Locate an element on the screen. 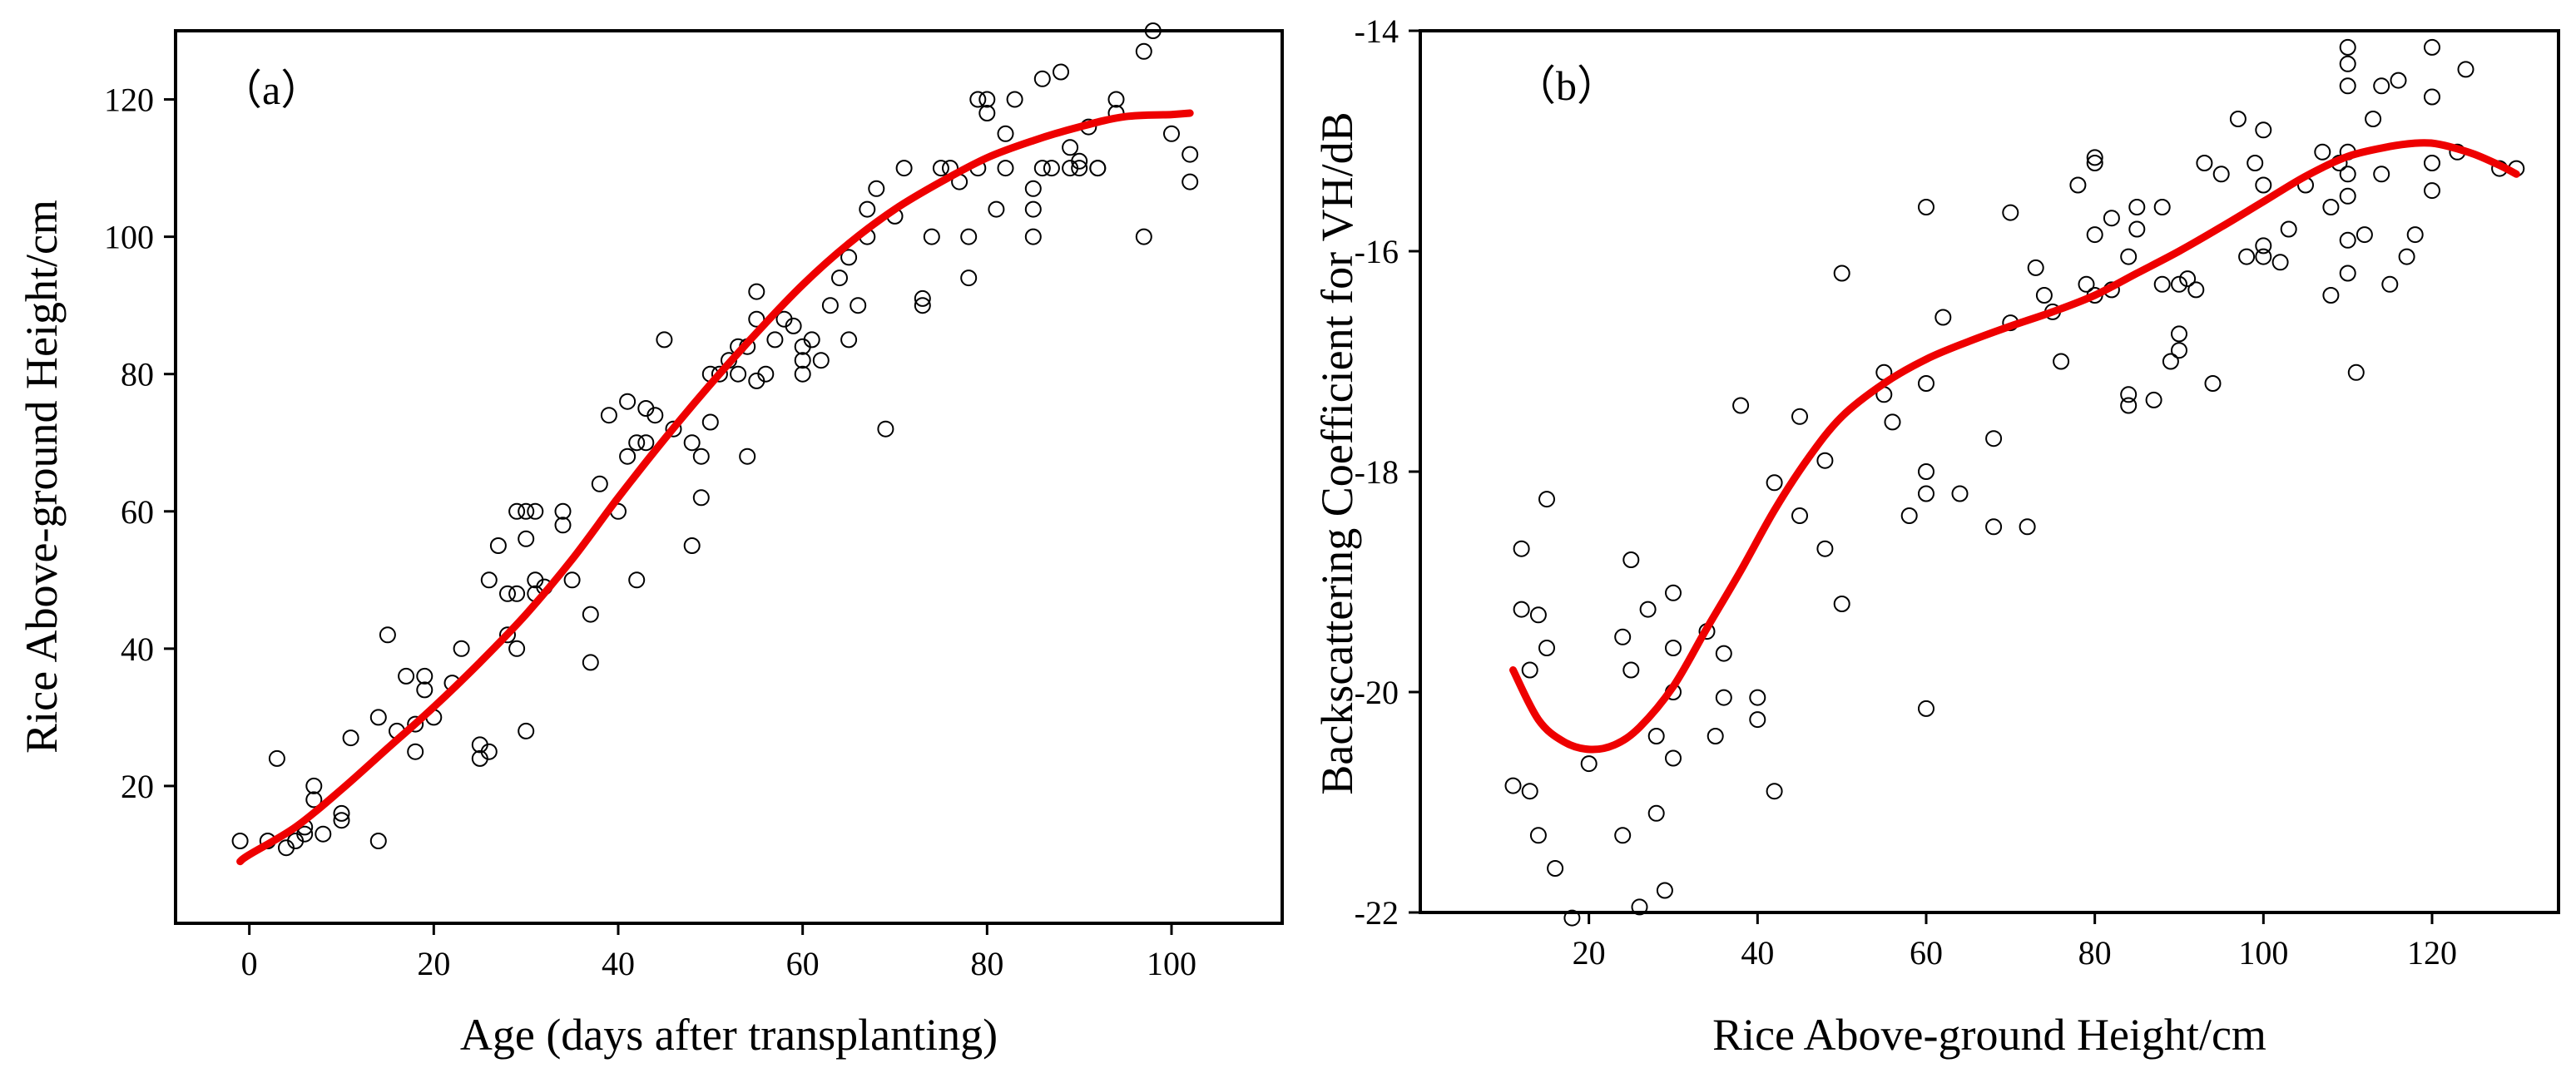  panel-a-x-tick-label: 80 is located at coordinates (986, 963).